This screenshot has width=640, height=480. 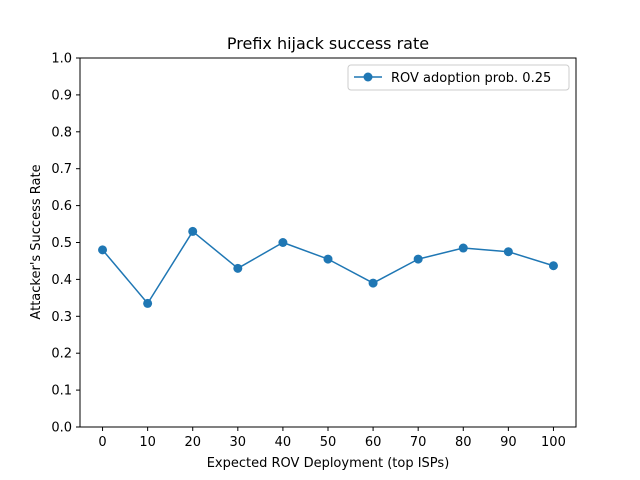 I want to click on y-tick-label: 0.2, so click(x=61, y=354).